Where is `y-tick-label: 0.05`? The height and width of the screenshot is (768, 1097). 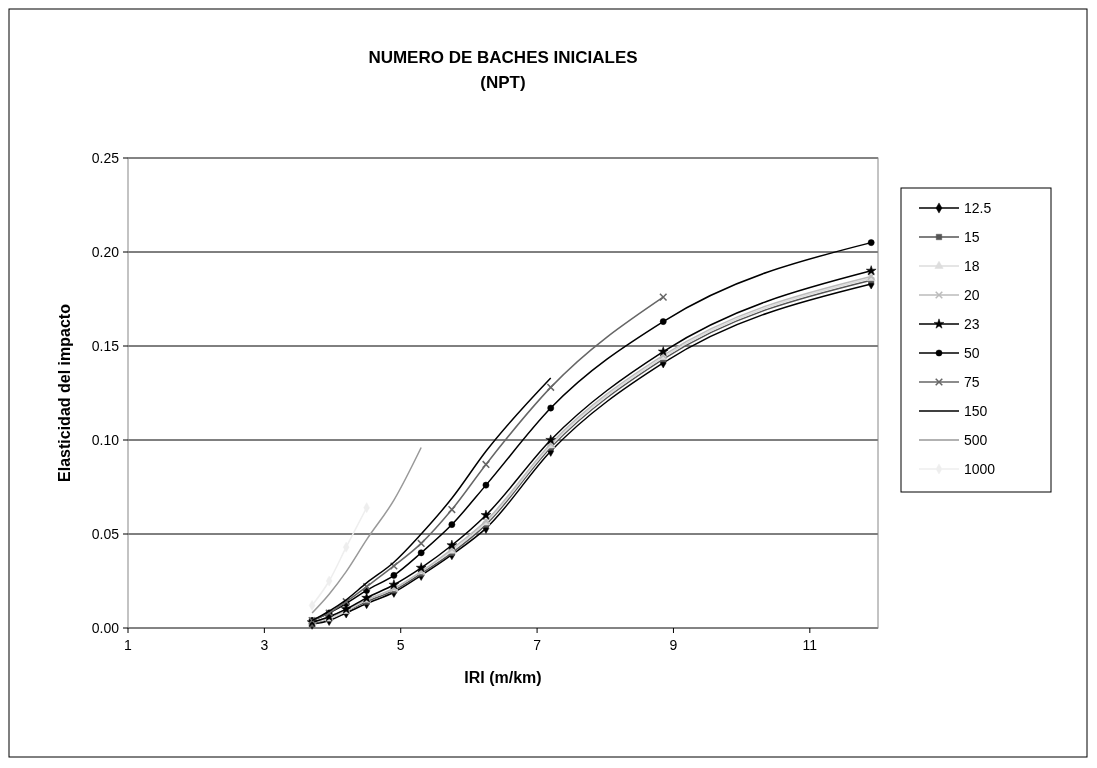 y-tick-label: 0.05 is located at coordinates (105, 534).